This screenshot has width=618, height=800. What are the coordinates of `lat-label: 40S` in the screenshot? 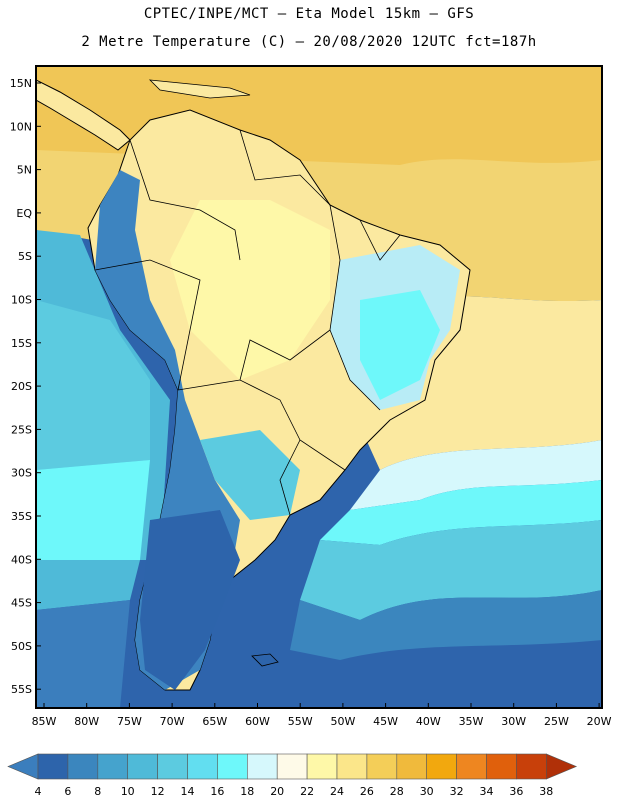 It's located at (21, 559).